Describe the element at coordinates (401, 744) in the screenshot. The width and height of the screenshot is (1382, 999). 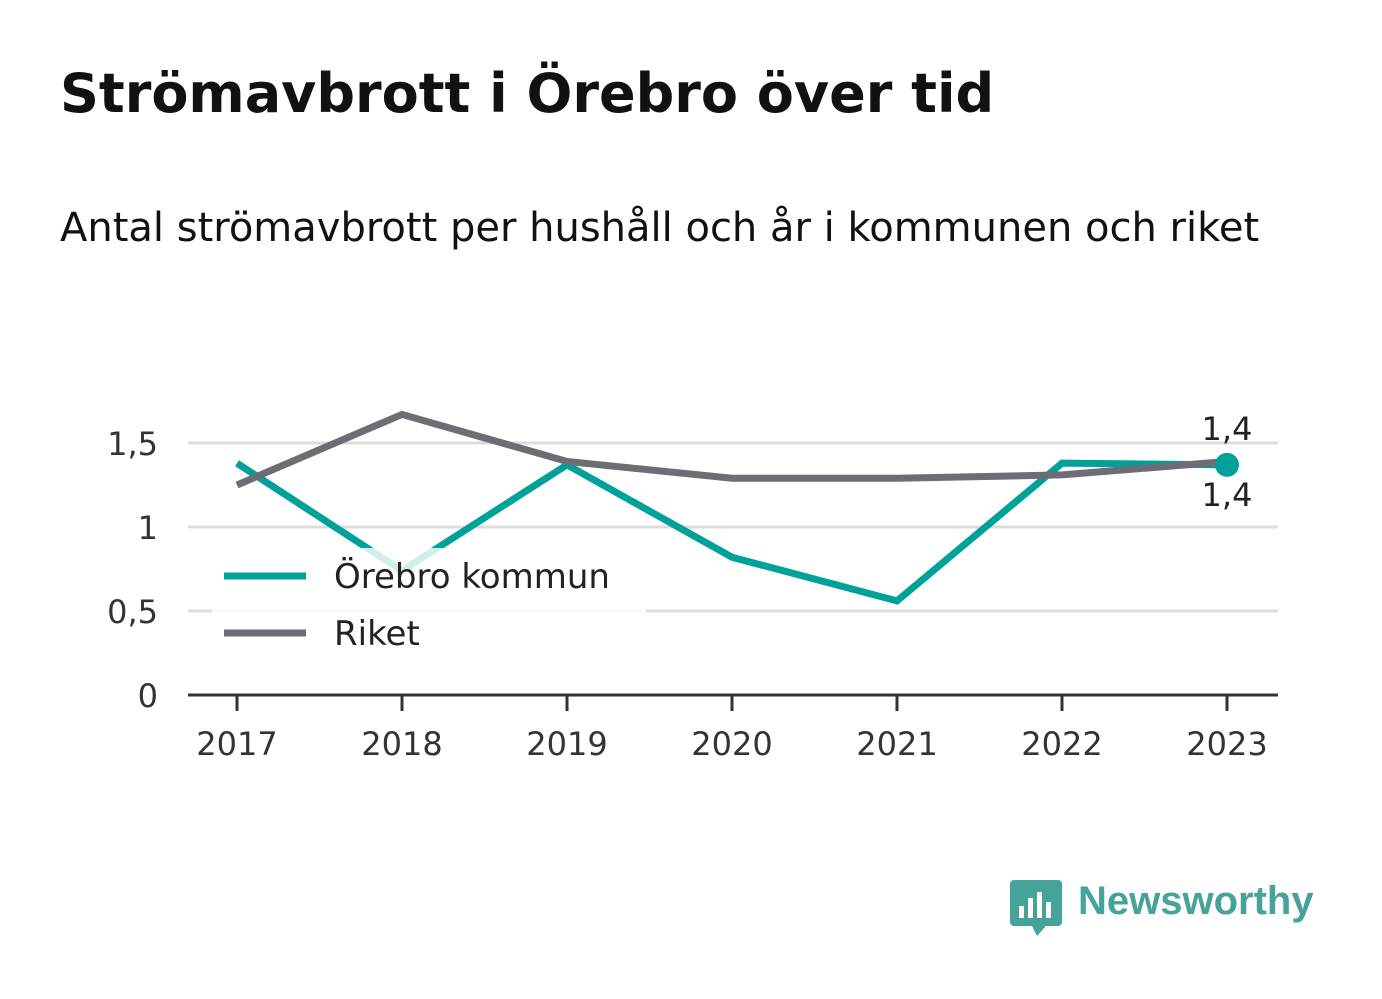
I see `x-tick-label: 2018` at that location.